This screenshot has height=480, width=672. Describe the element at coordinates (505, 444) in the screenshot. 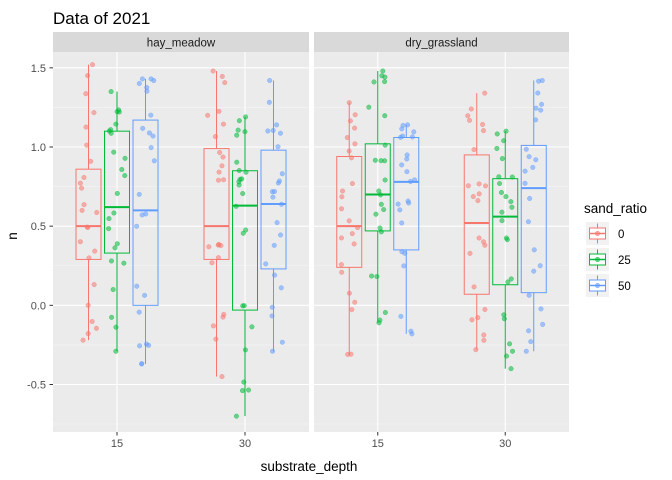

I see `x-tick-label: 30` at that location.